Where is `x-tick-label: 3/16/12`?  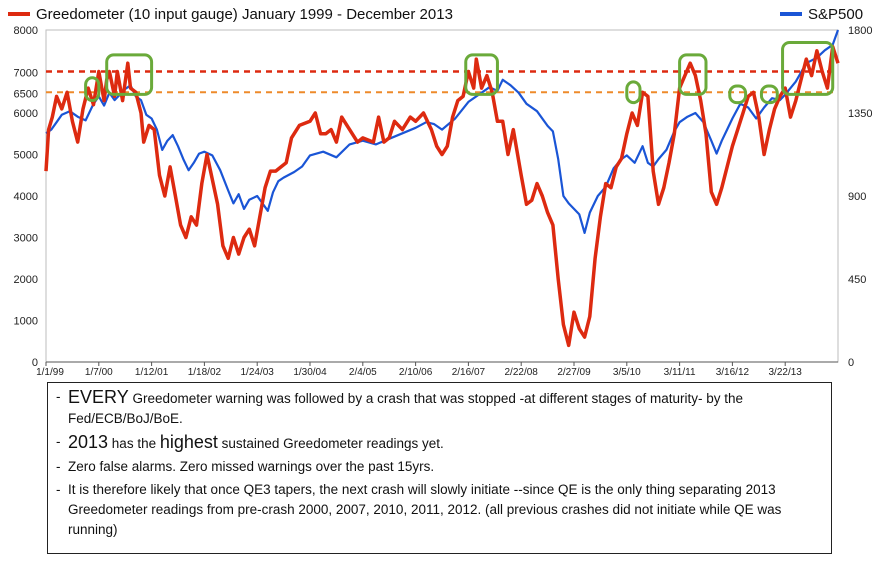
x-tick-label: 3/16/12 is located at coordinates (733, 372).